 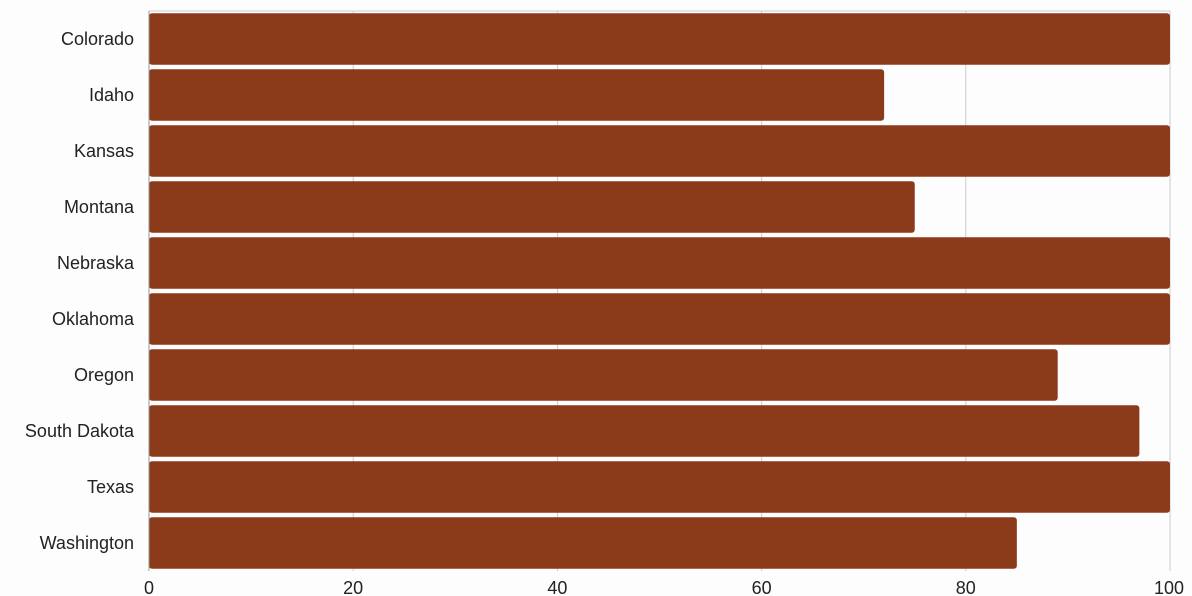 What do you see at coordinates (87, 543) in the screenshot?
I see `category-label: Washington` at bounding box center [87, 543].